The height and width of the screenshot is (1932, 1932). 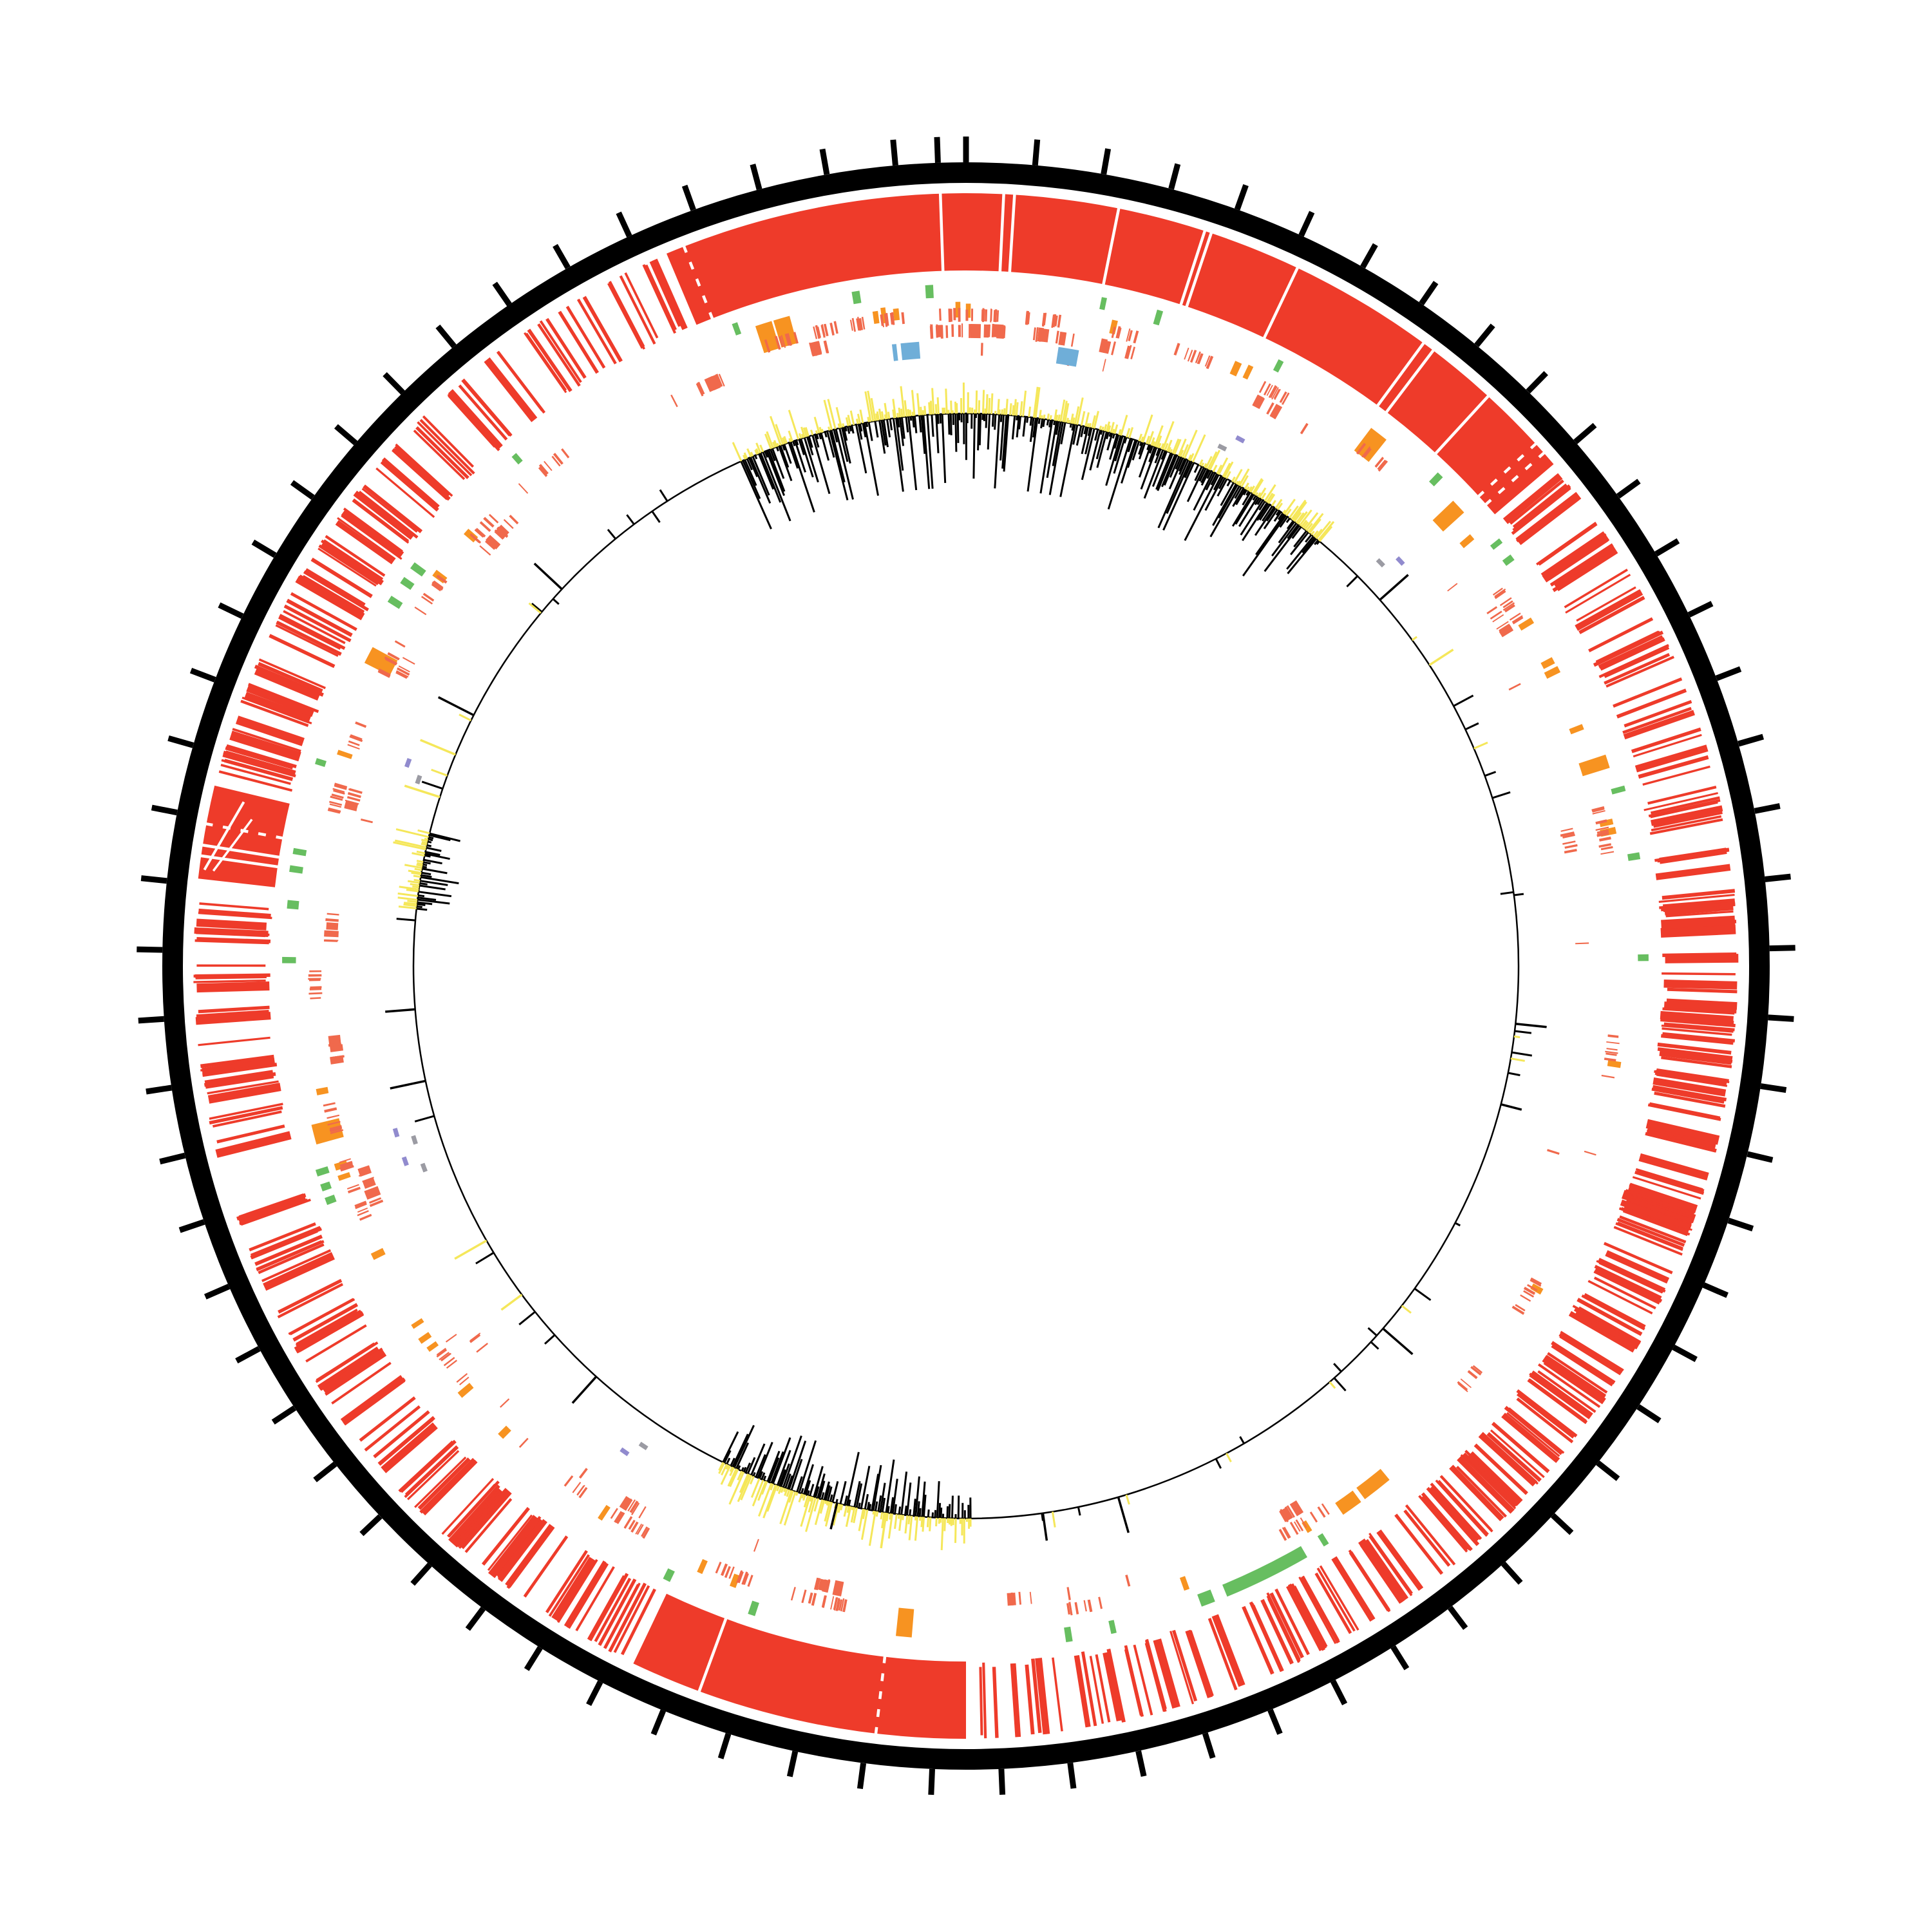 I want to click on blue-feature-track, so click(x=985, y=354).